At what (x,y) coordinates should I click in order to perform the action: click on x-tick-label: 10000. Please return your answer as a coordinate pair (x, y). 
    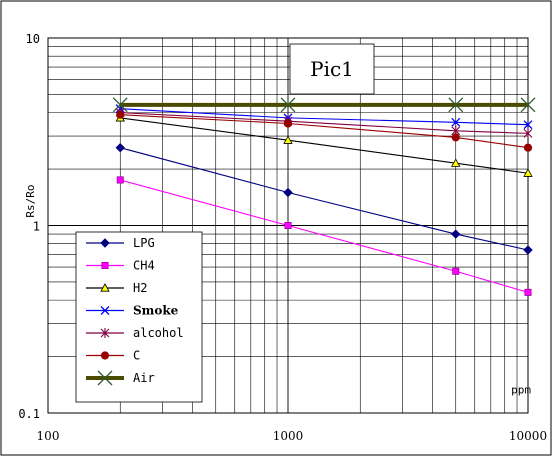
    Looking at the image, I should click on (528, 436).